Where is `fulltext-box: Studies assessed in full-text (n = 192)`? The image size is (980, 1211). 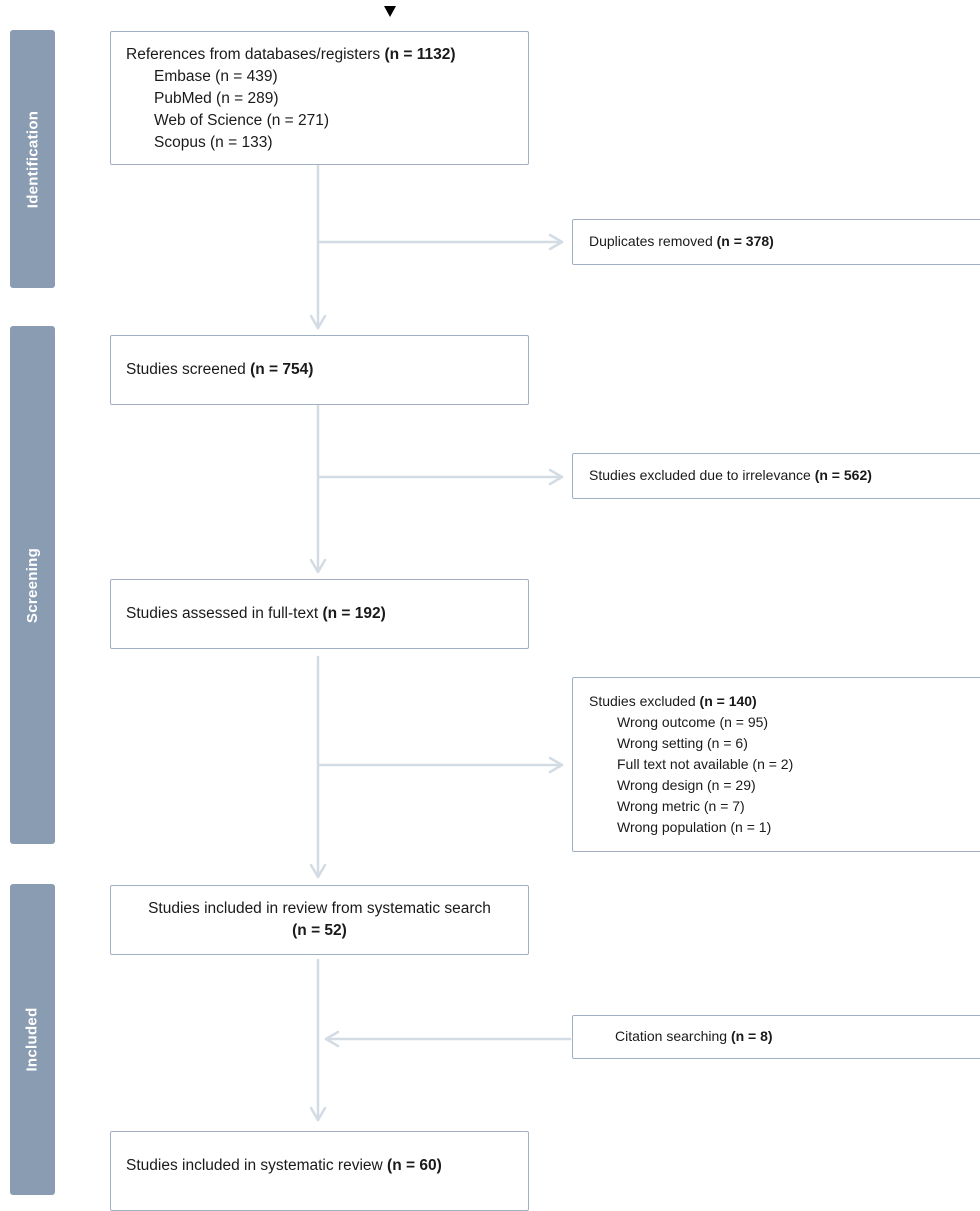 fulltext-box: Studies assessed in full-text (n = 192) is located at coordinates (319, 614).